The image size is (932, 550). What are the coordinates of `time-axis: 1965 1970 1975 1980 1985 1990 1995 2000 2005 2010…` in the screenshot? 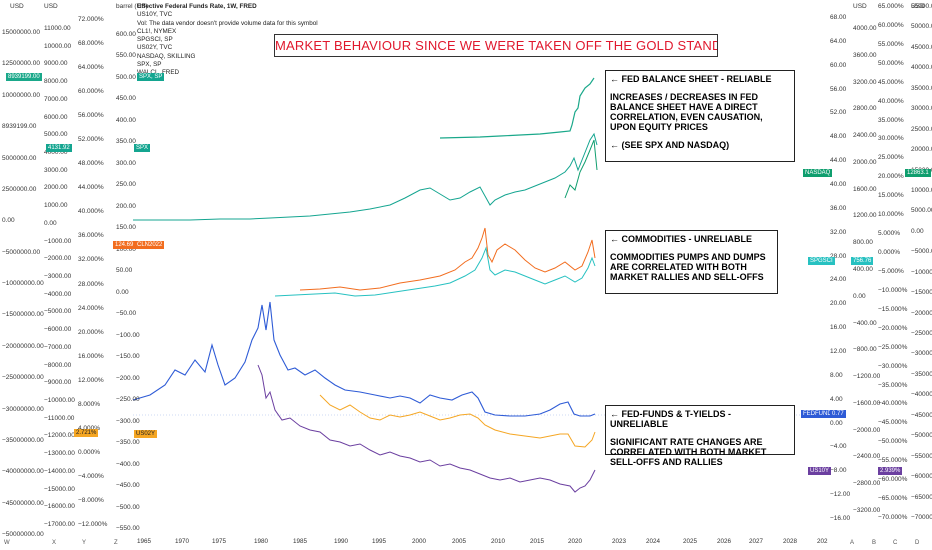 It's located at (466, 543).